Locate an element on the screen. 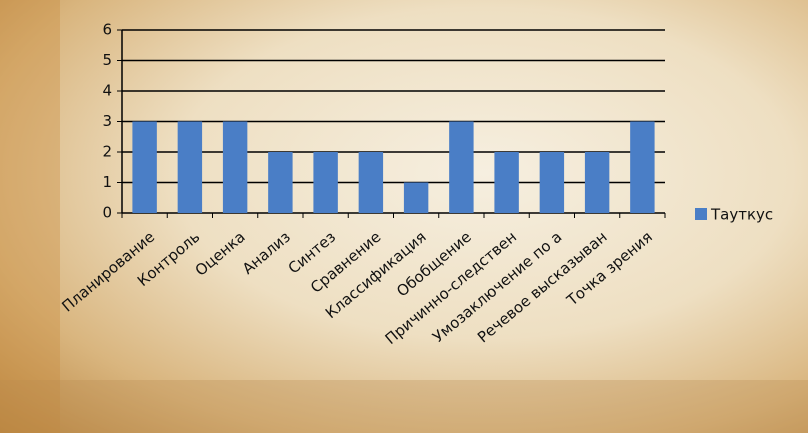 The height and width of the screenshot is (433, 808). legend-swatch is located at coordinates (701, 214).